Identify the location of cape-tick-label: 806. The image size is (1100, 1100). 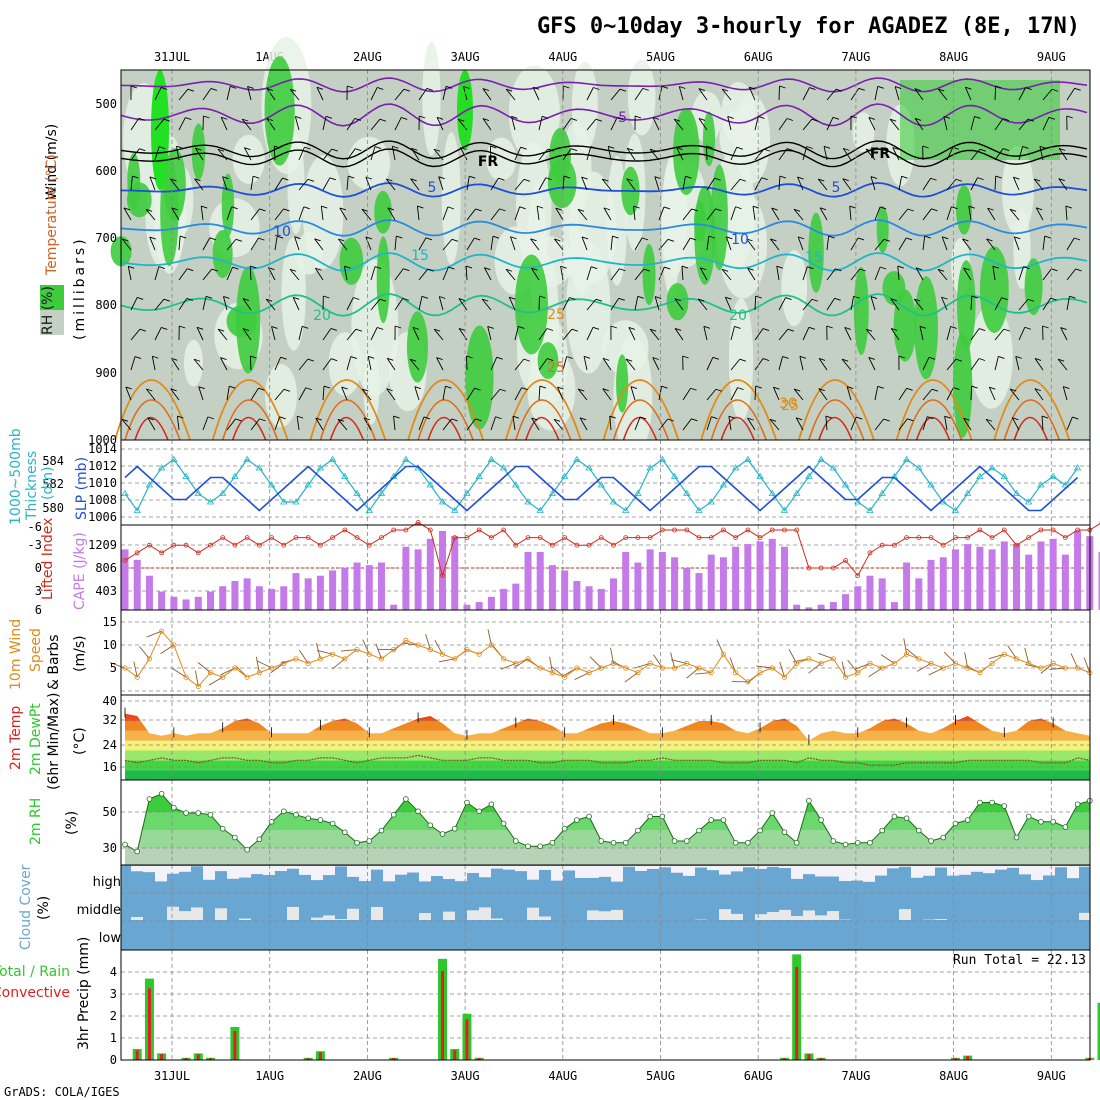
(106, 568).